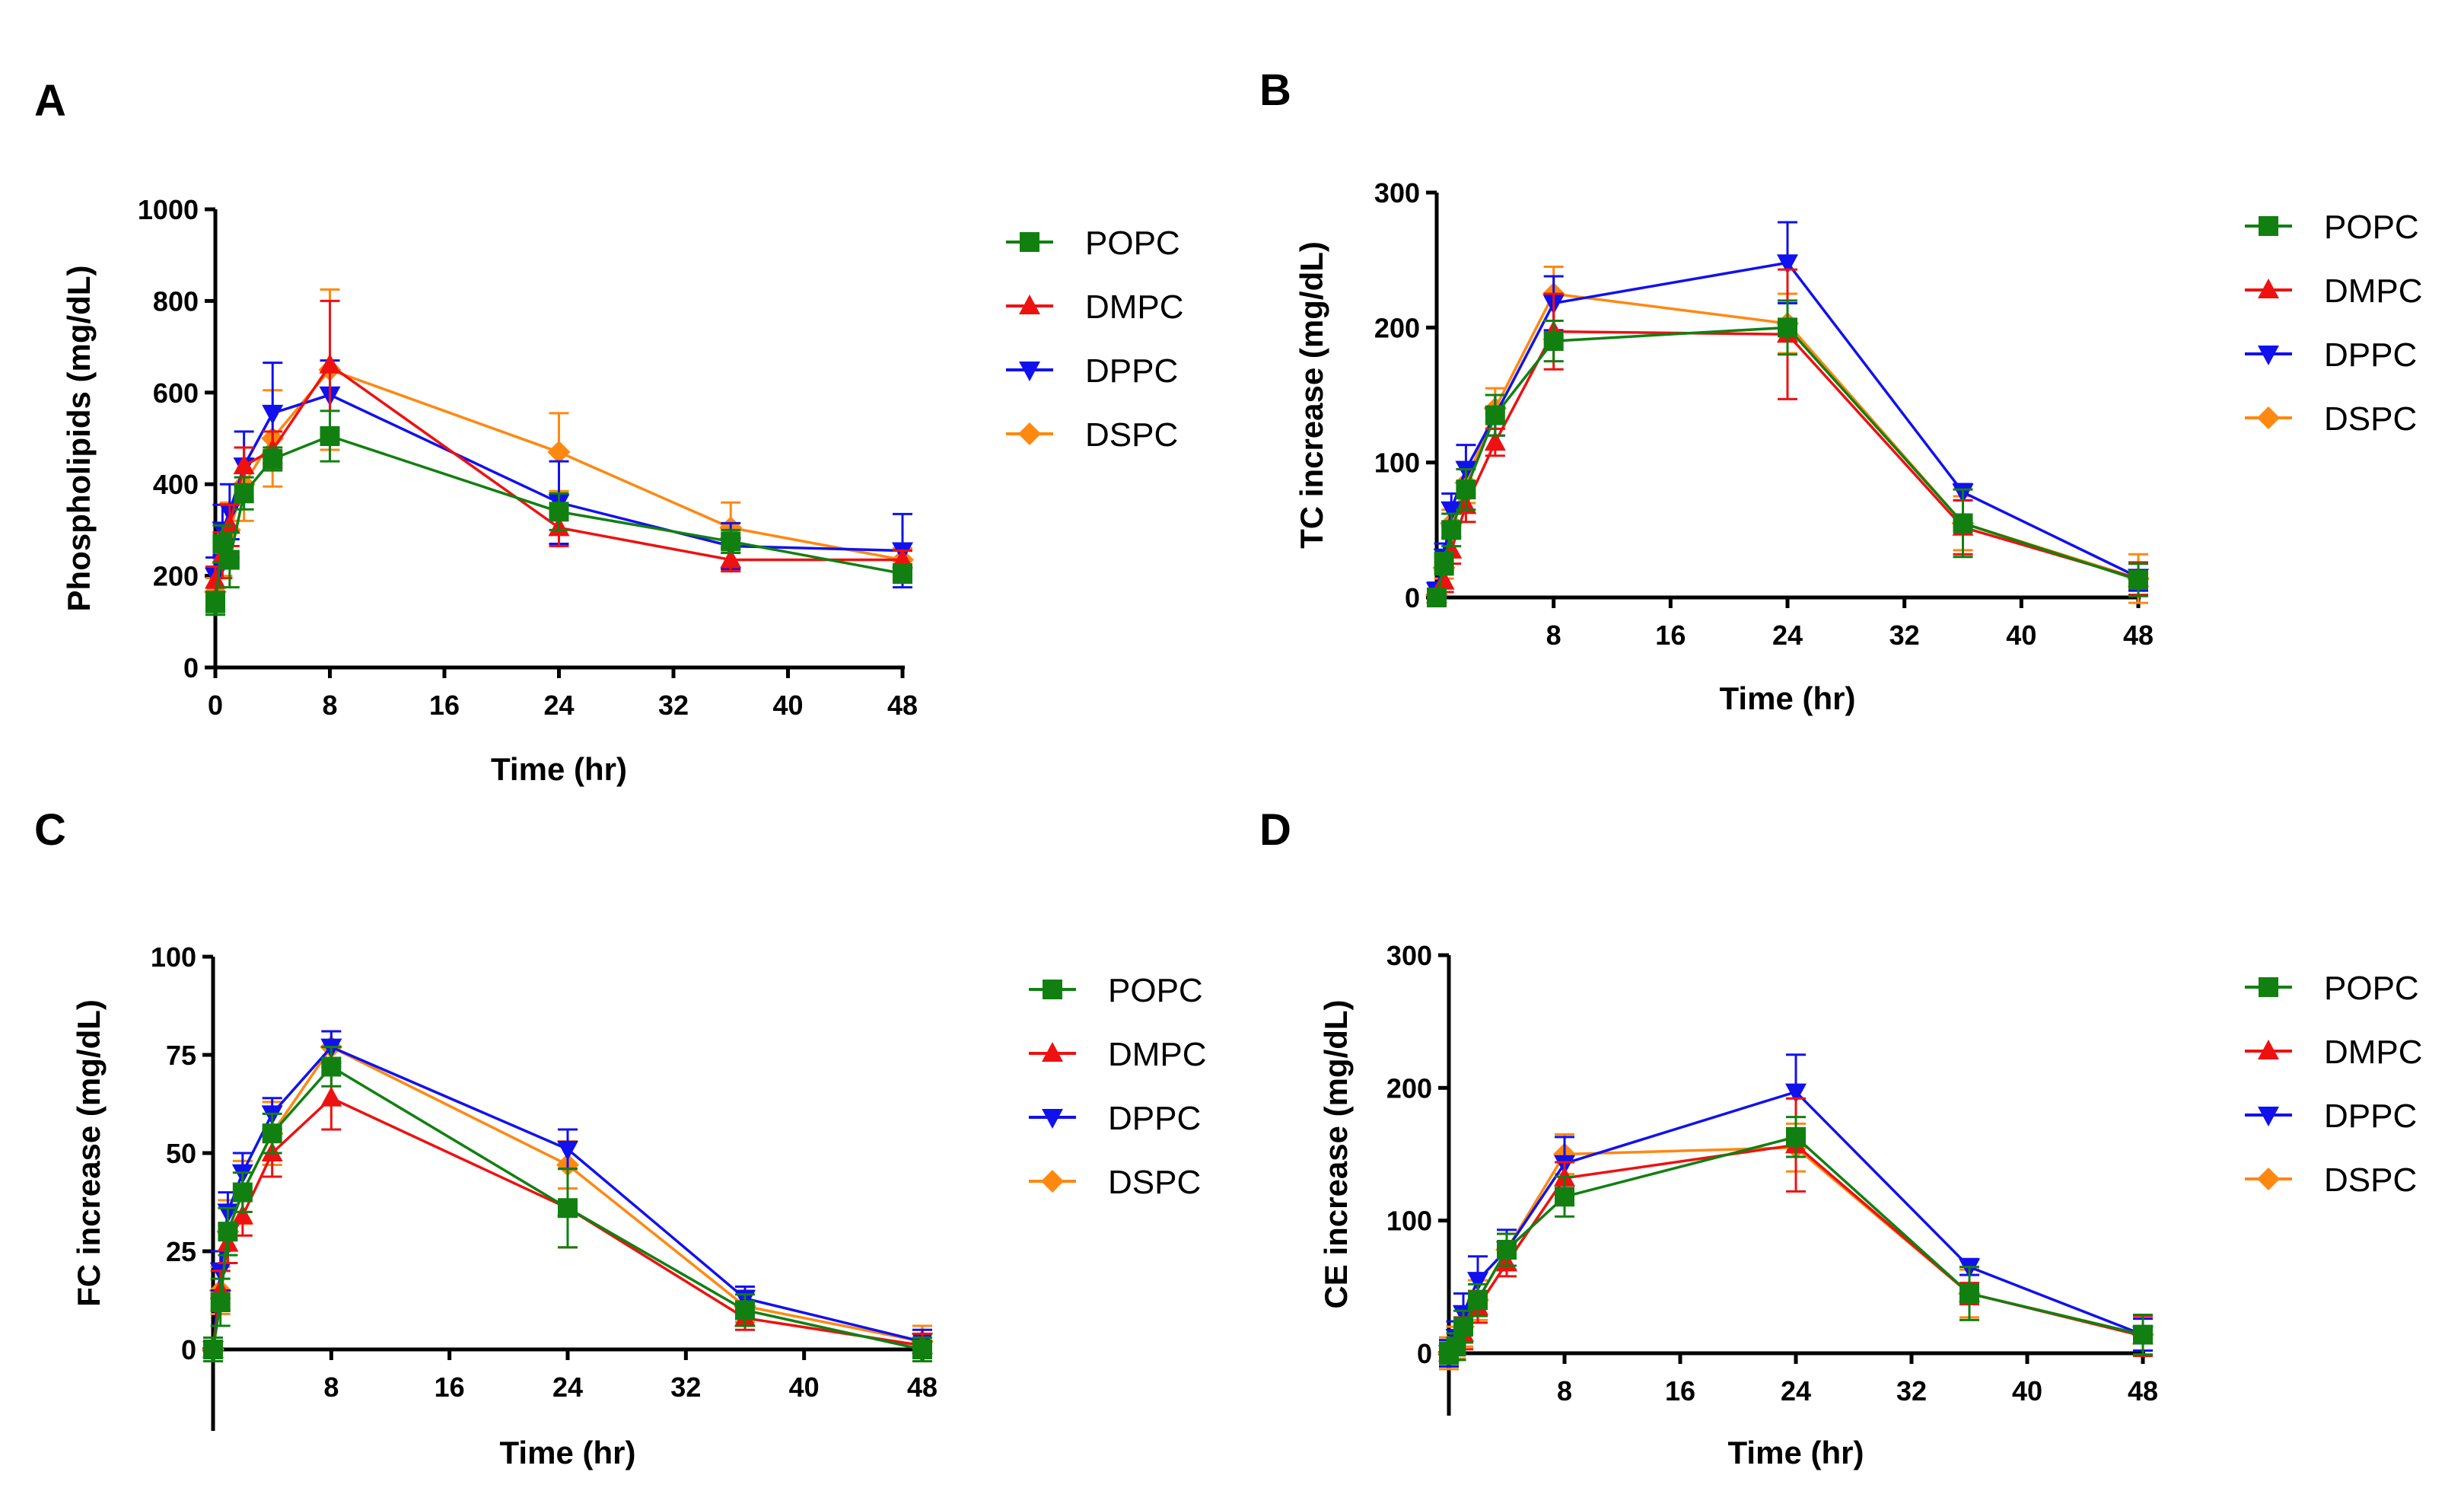 The image size is (2464, 1491). I want to click on y-tick-label: 50, so click(181, 1153).